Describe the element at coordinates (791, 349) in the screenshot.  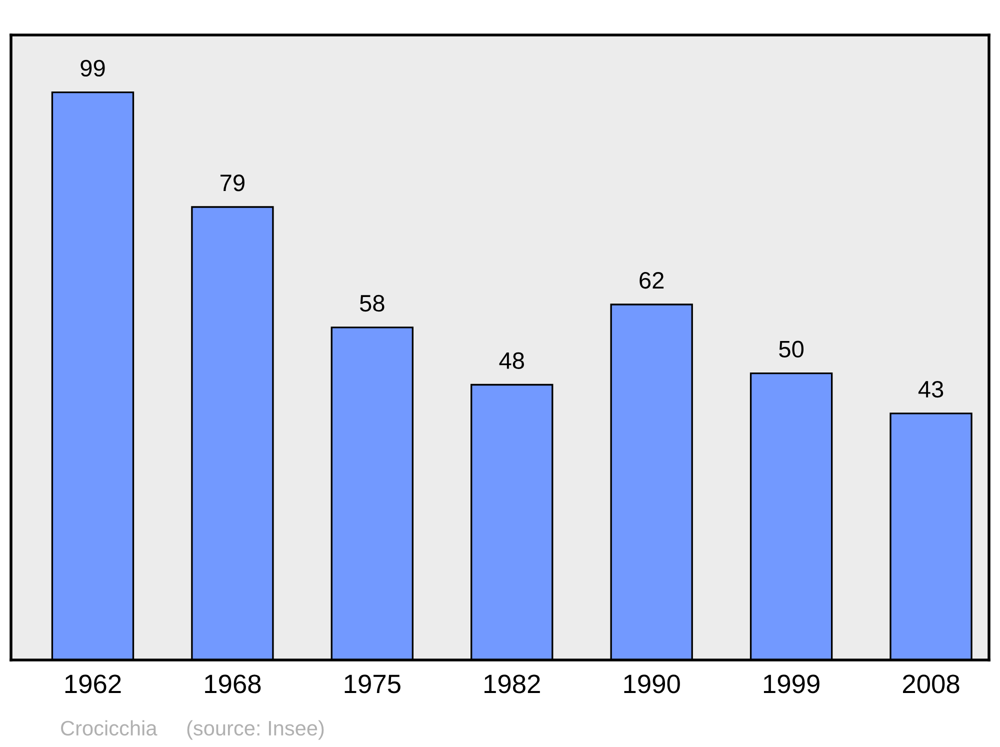
I see `data-label: 50` at that location.